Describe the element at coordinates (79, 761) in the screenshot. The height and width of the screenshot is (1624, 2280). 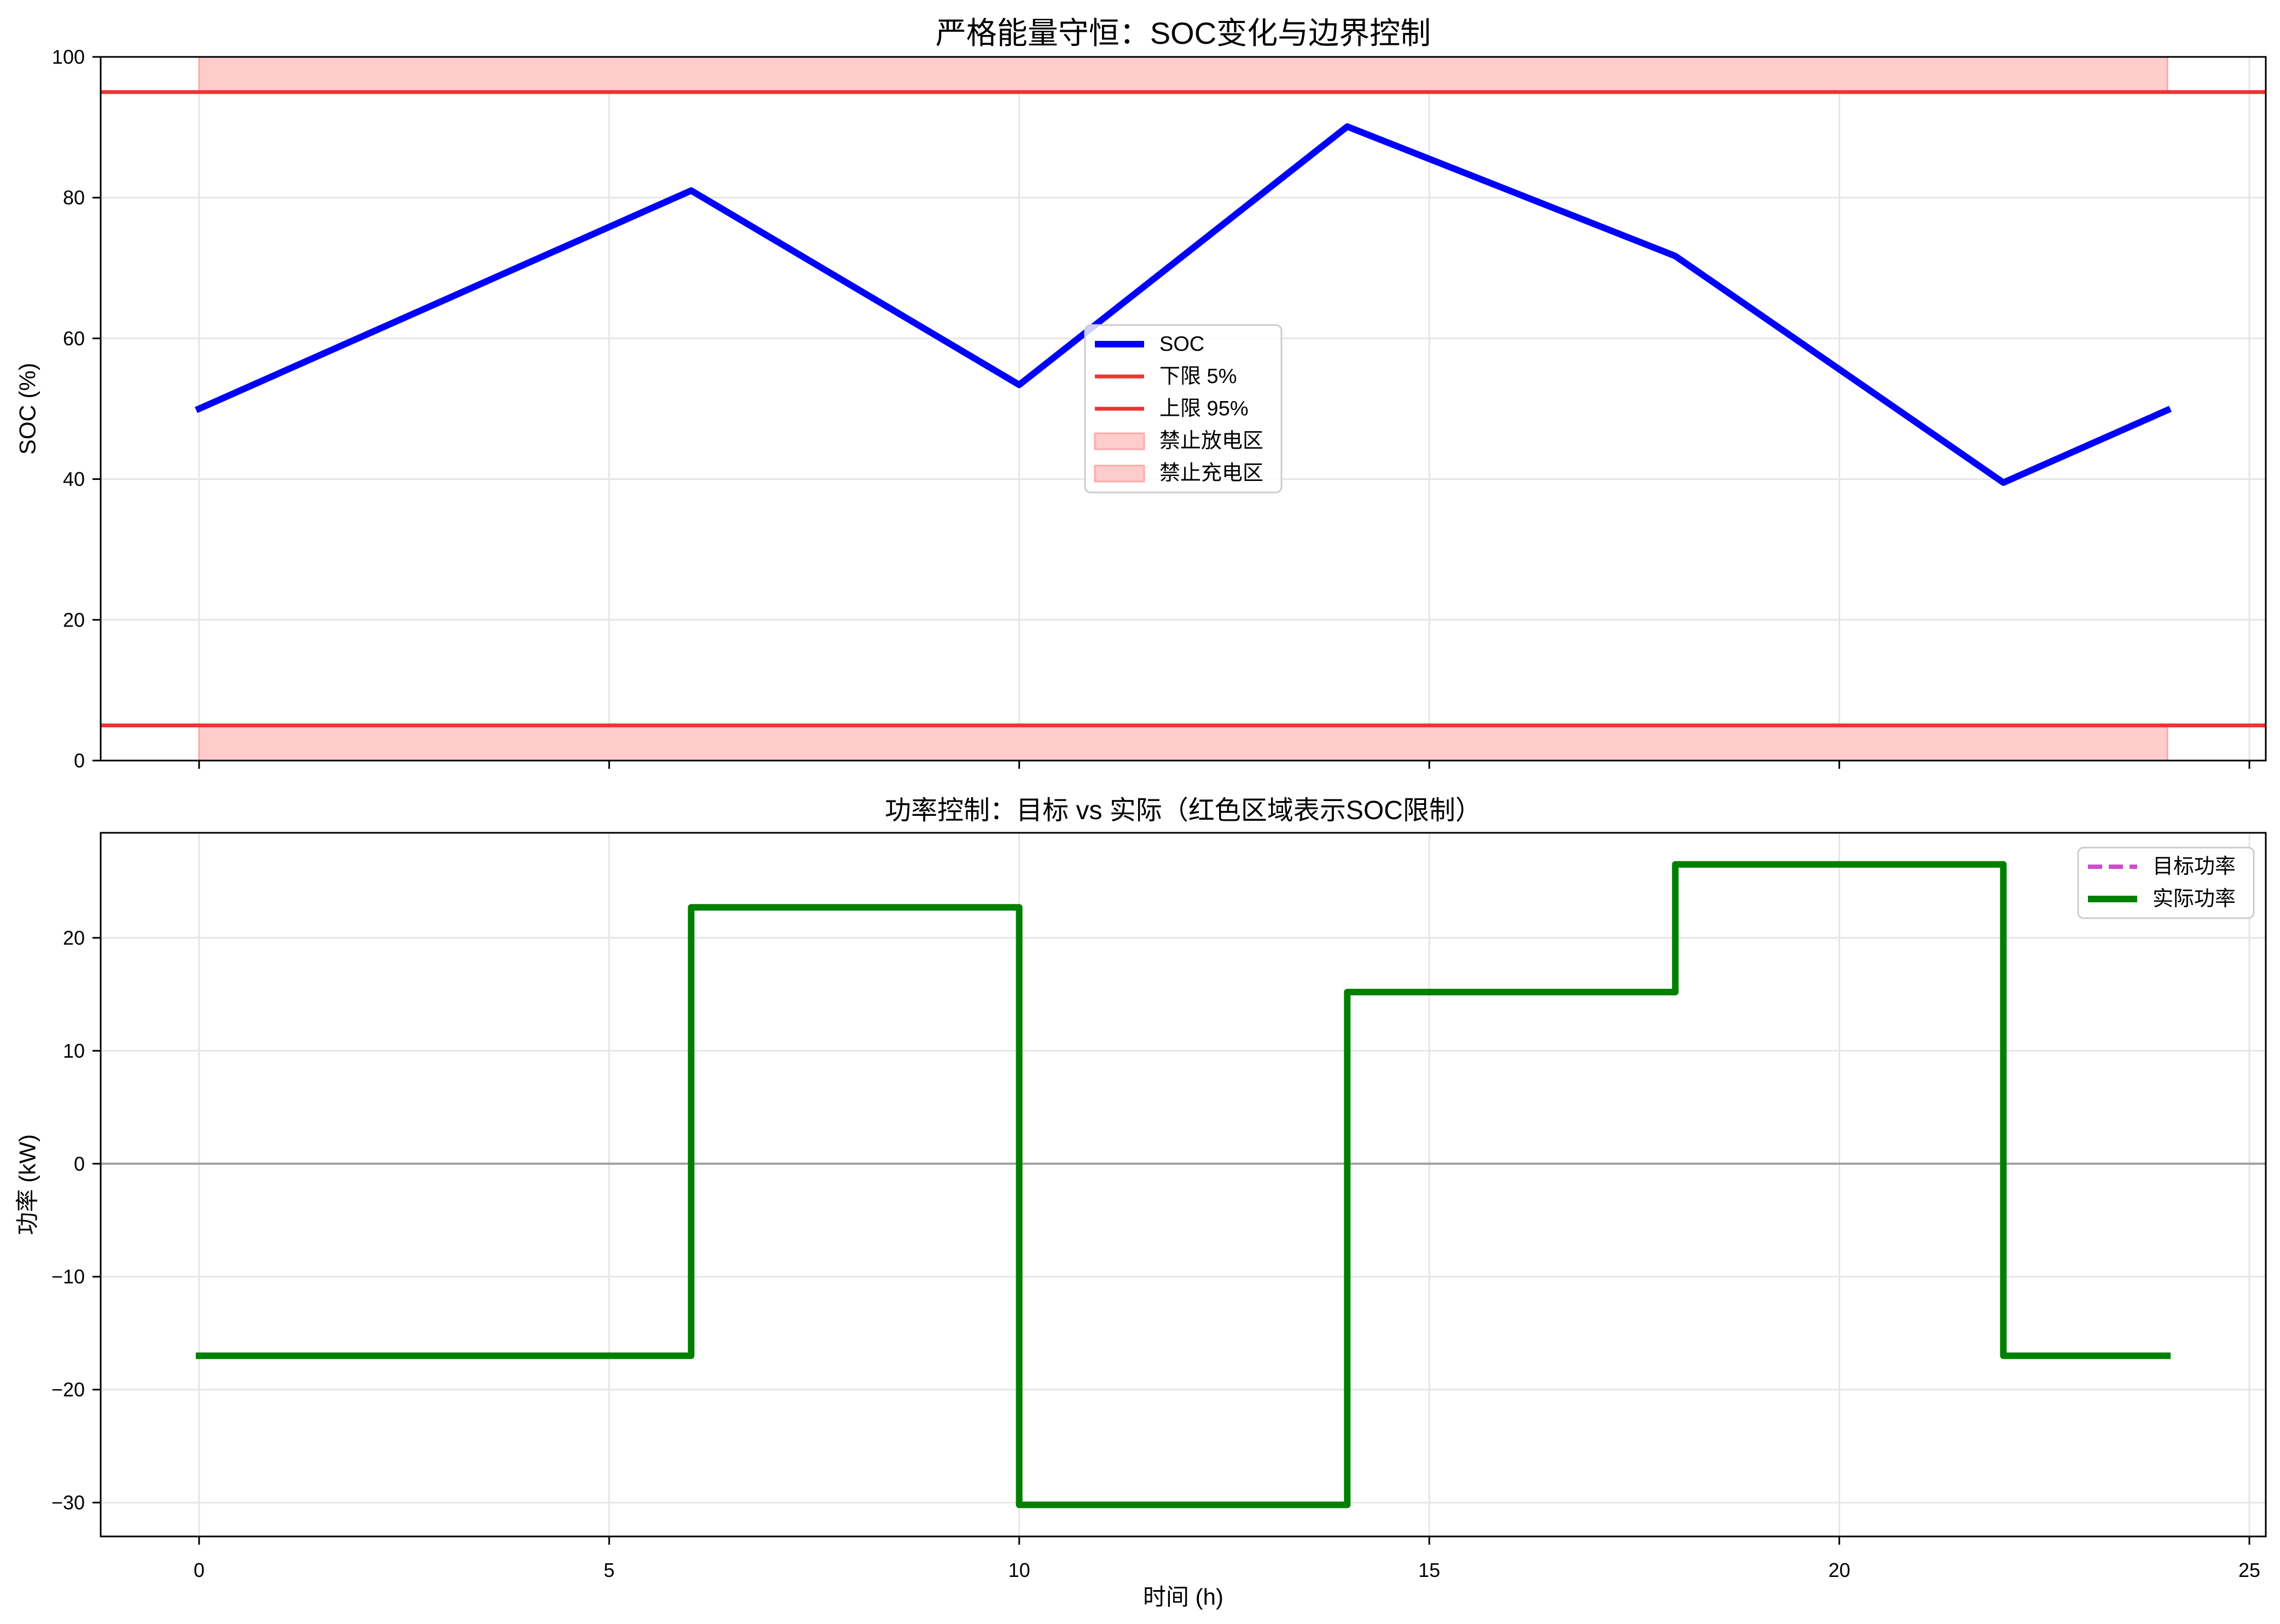
I see `soc-panel-ytick-label: 0` at that location.